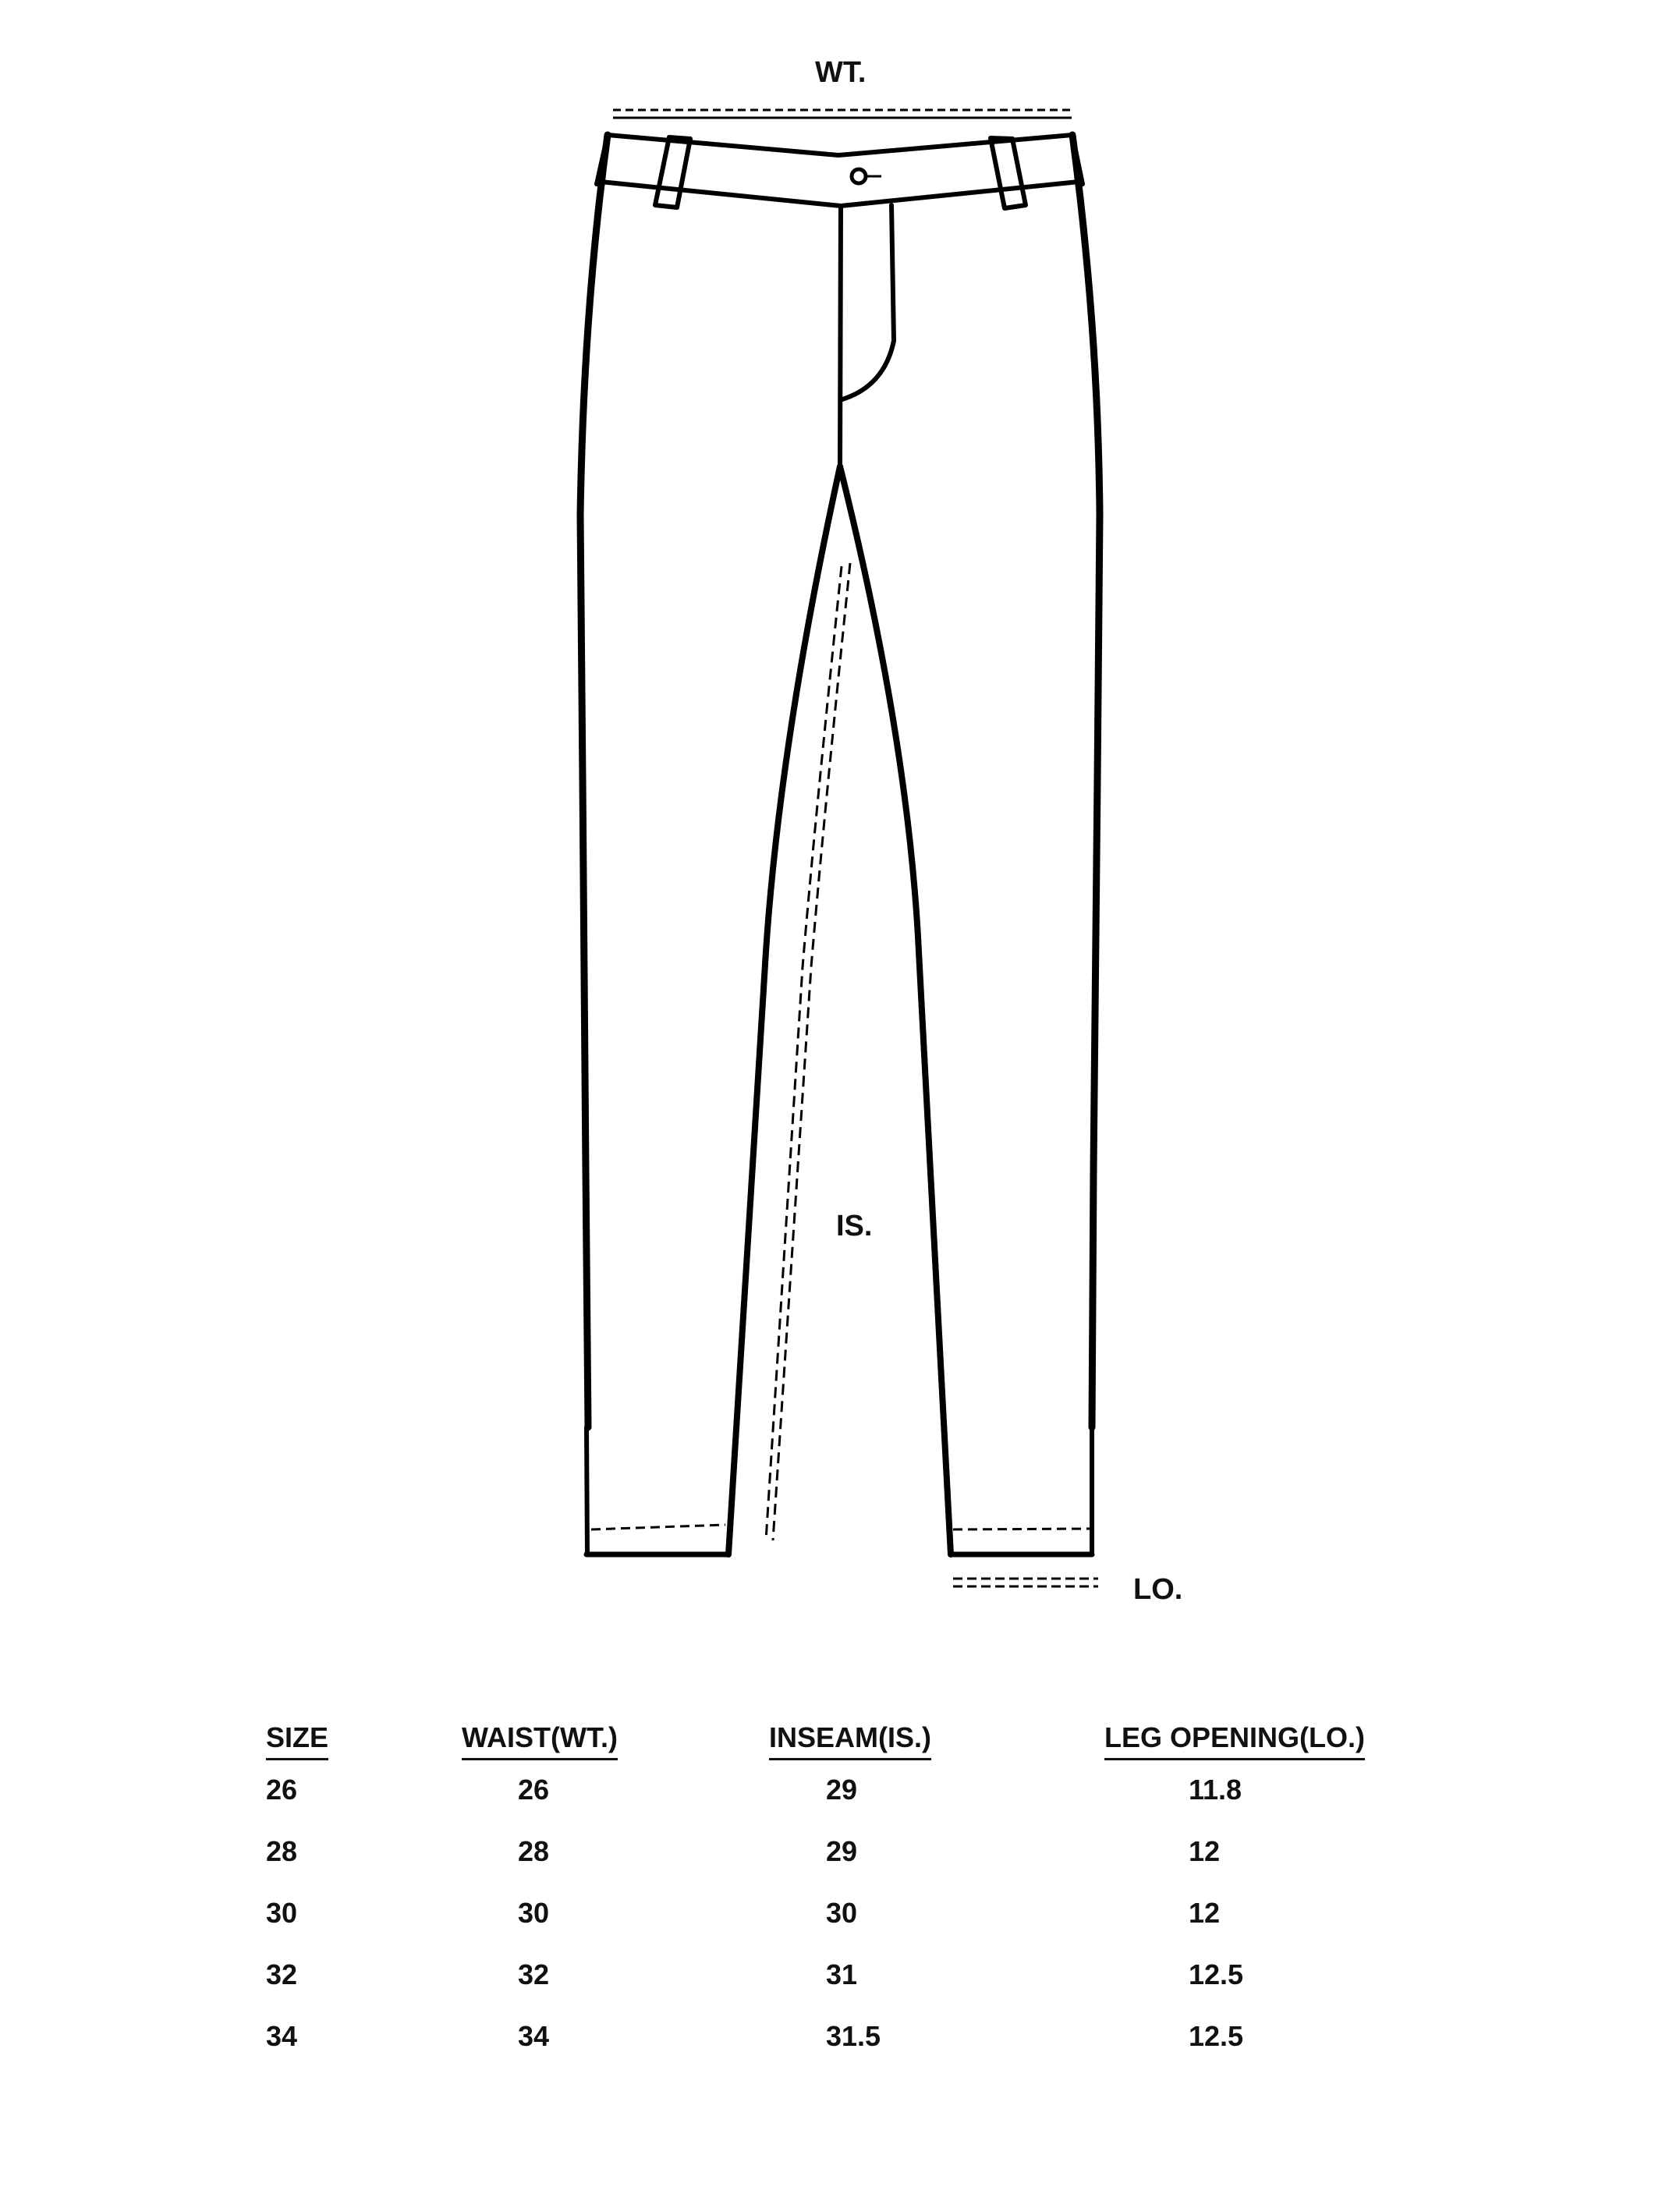 The height and width of the screenshot is (2201, 1680). I want to click on table-cell: 31, so click(842, 1974).